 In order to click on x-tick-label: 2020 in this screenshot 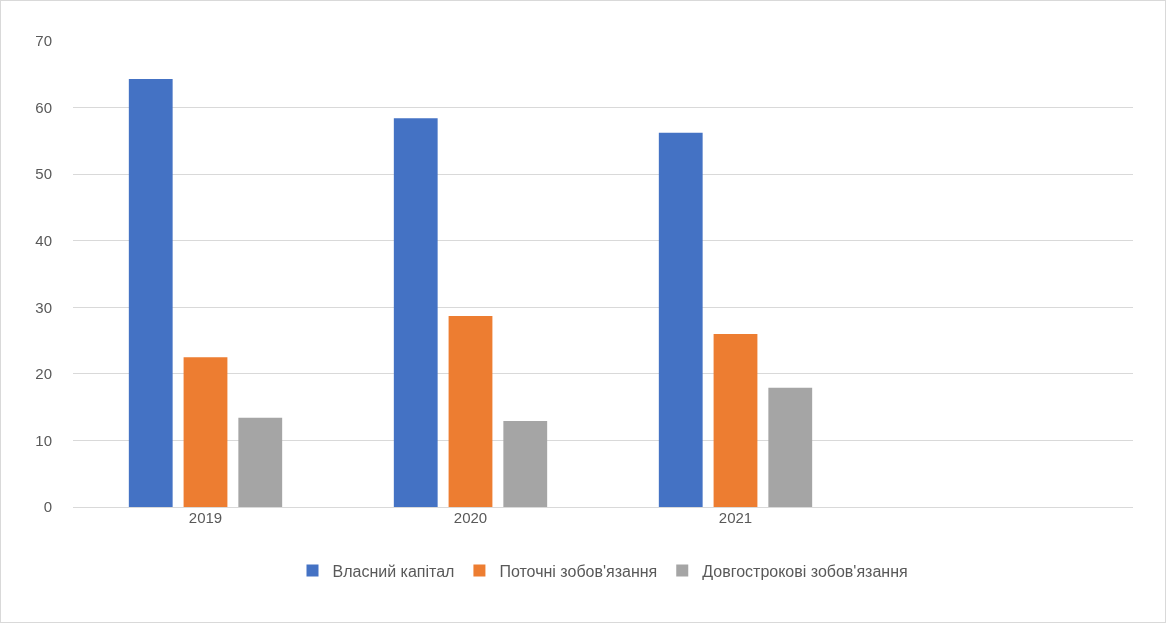, I will do `click(470, 517)`.